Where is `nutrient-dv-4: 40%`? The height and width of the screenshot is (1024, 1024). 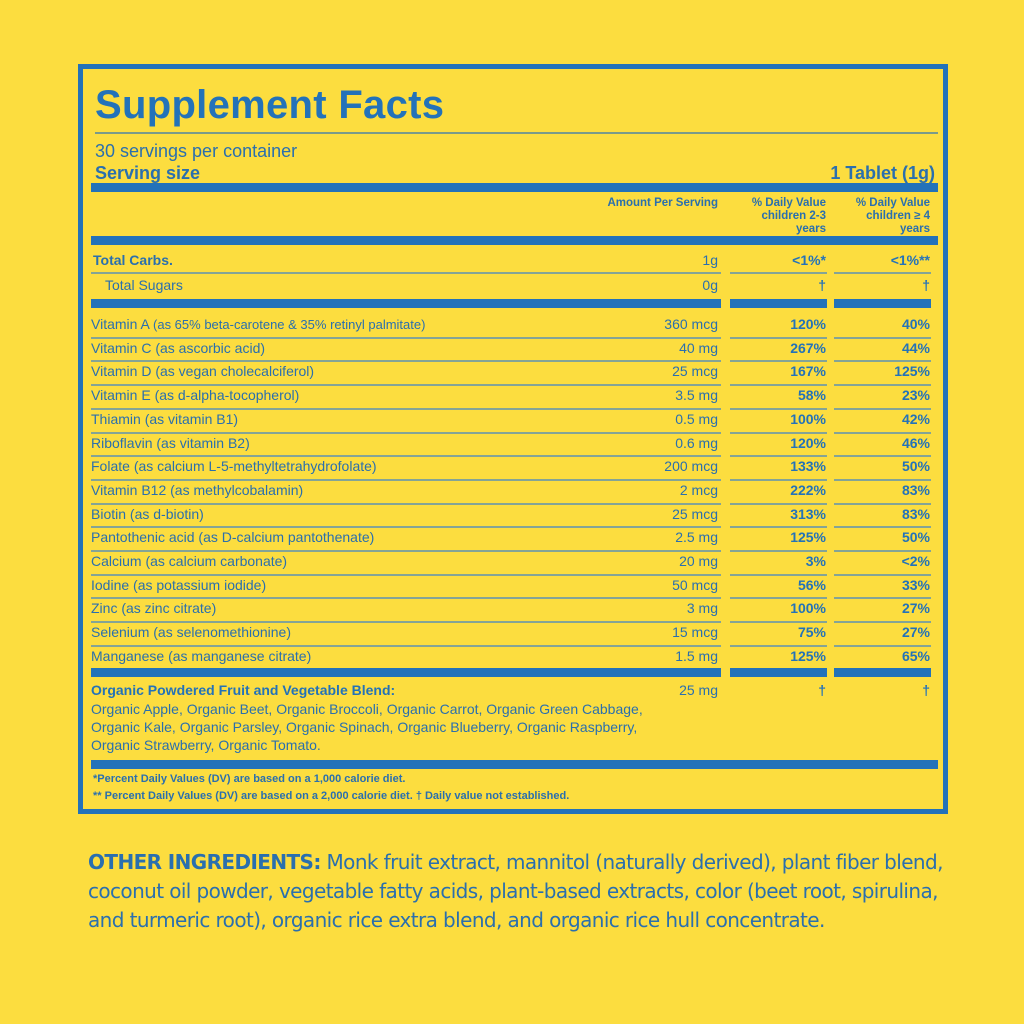
nutrient-dv-4: 40% is located at coordinates (915, 324).